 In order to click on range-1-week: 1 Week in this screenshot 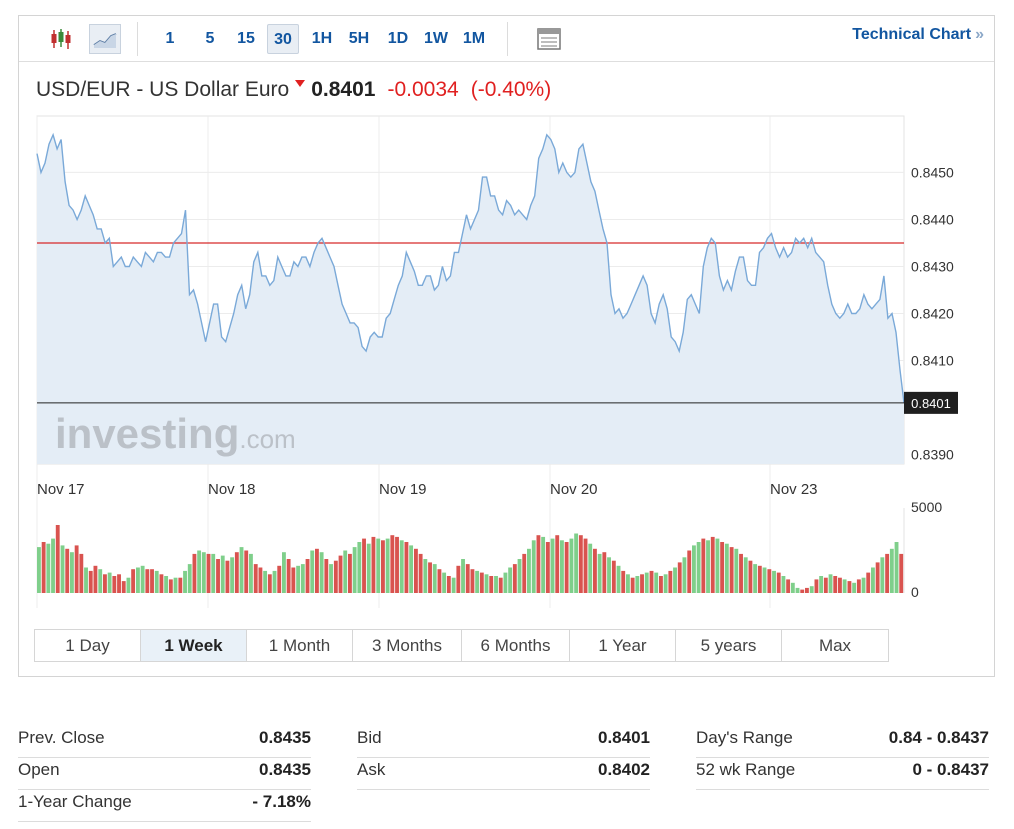, I will do `click(194, 645)`.